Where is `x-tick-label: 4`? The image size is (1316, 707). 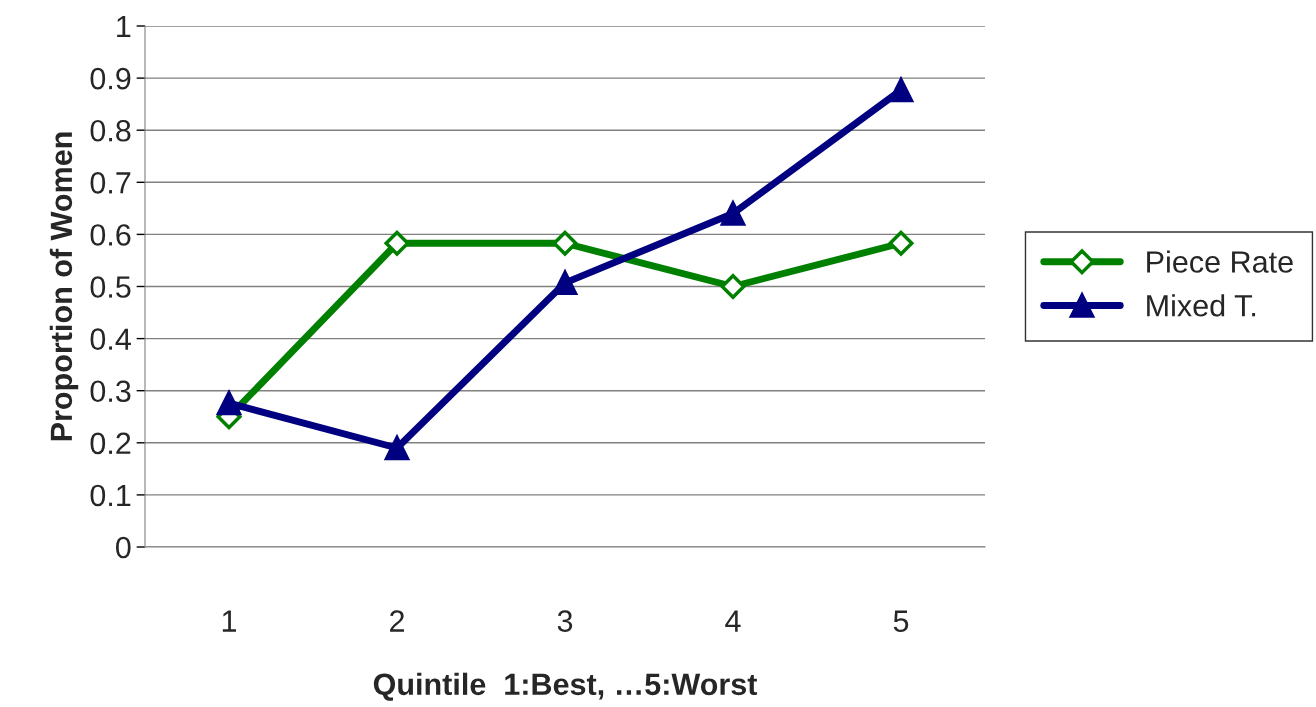
x-tick-label: 4 is located at coordinates (733, 621).